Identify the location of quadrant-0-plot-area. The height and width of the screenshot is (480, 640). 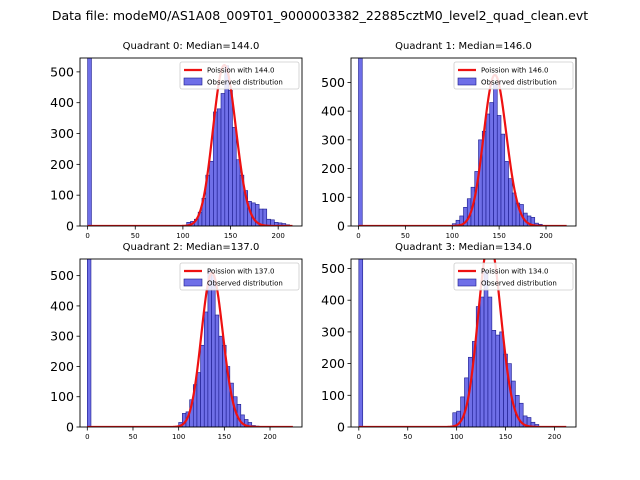
(190, 142).